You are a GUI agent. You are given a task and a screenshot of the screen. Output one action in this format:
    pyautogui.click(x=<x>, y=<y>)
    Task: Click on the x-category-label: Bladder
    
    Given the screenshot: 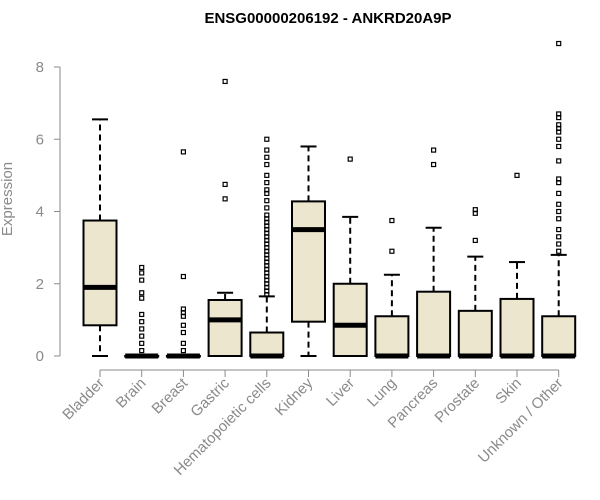 What is the action you would take?
    pyautogui.click(x=83, y=399)
    